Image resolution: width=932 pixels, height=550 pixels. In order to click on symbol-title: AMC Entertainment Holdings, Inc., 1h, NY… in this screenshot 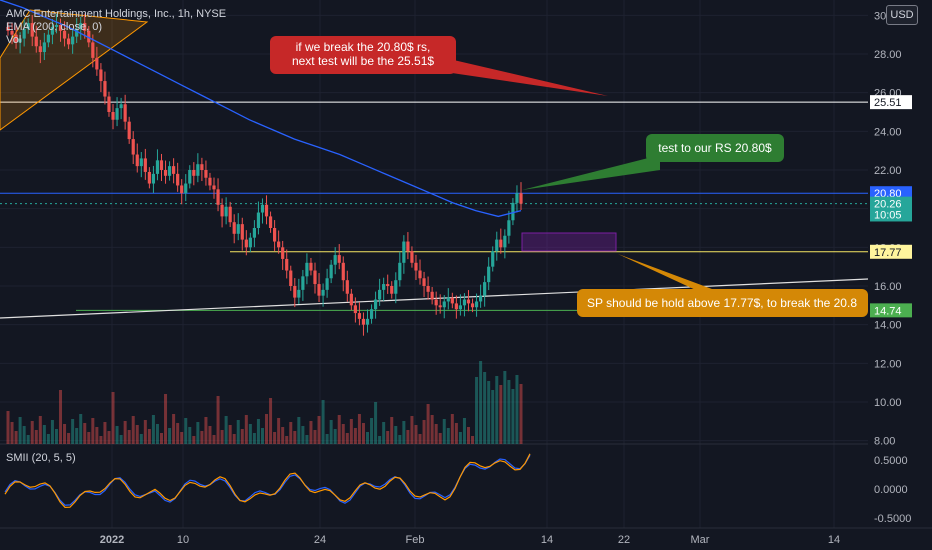, I will do `click(116, 14)`.